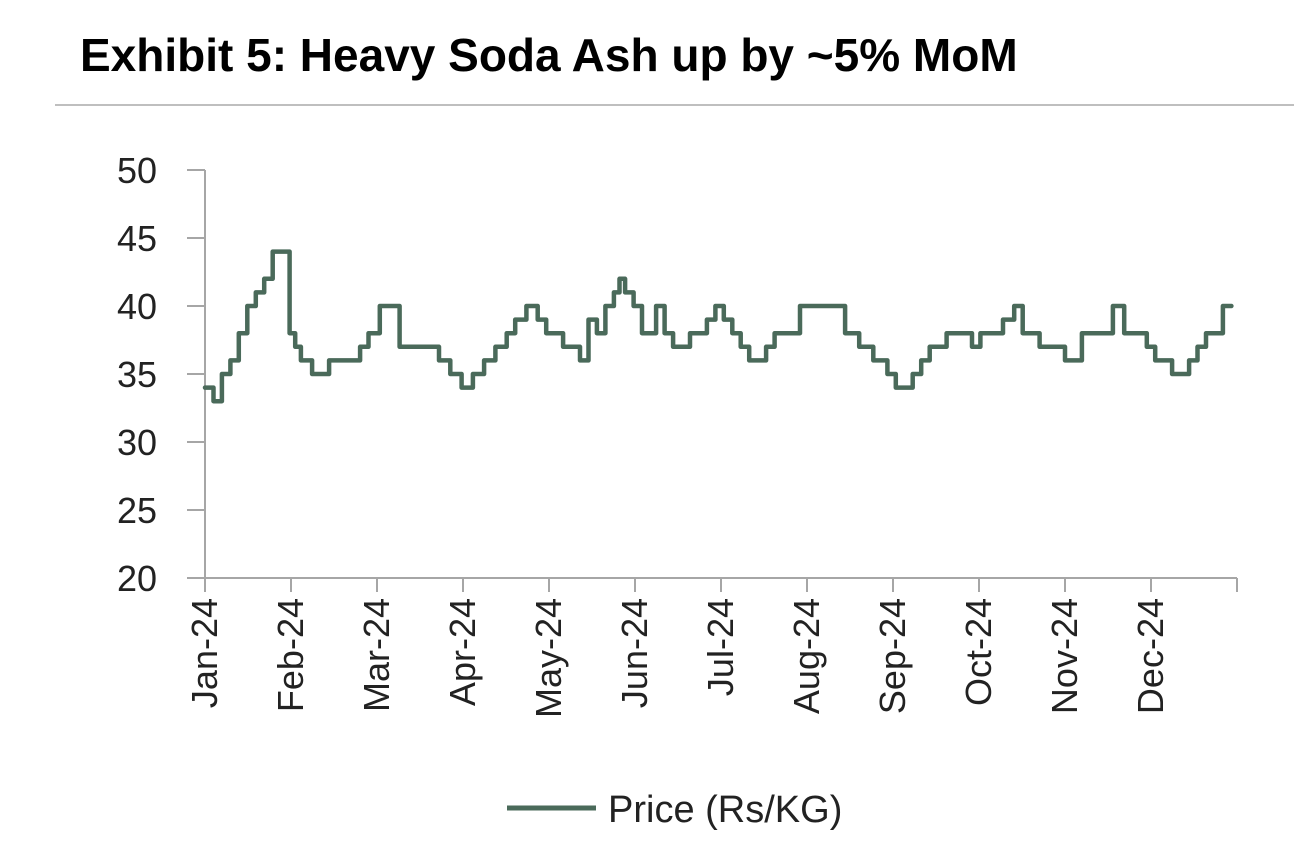 The width and height of the screenshot is (1294, 850). I want to click on x-tick-label: May-24, so click(548, 658).